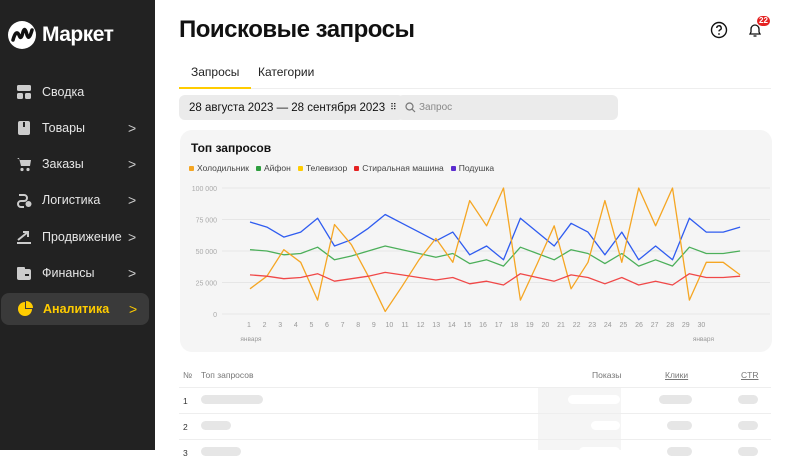 This screenshot has width=791, height=458. I want to click on x-tick-label: 22, so click(577, 325).